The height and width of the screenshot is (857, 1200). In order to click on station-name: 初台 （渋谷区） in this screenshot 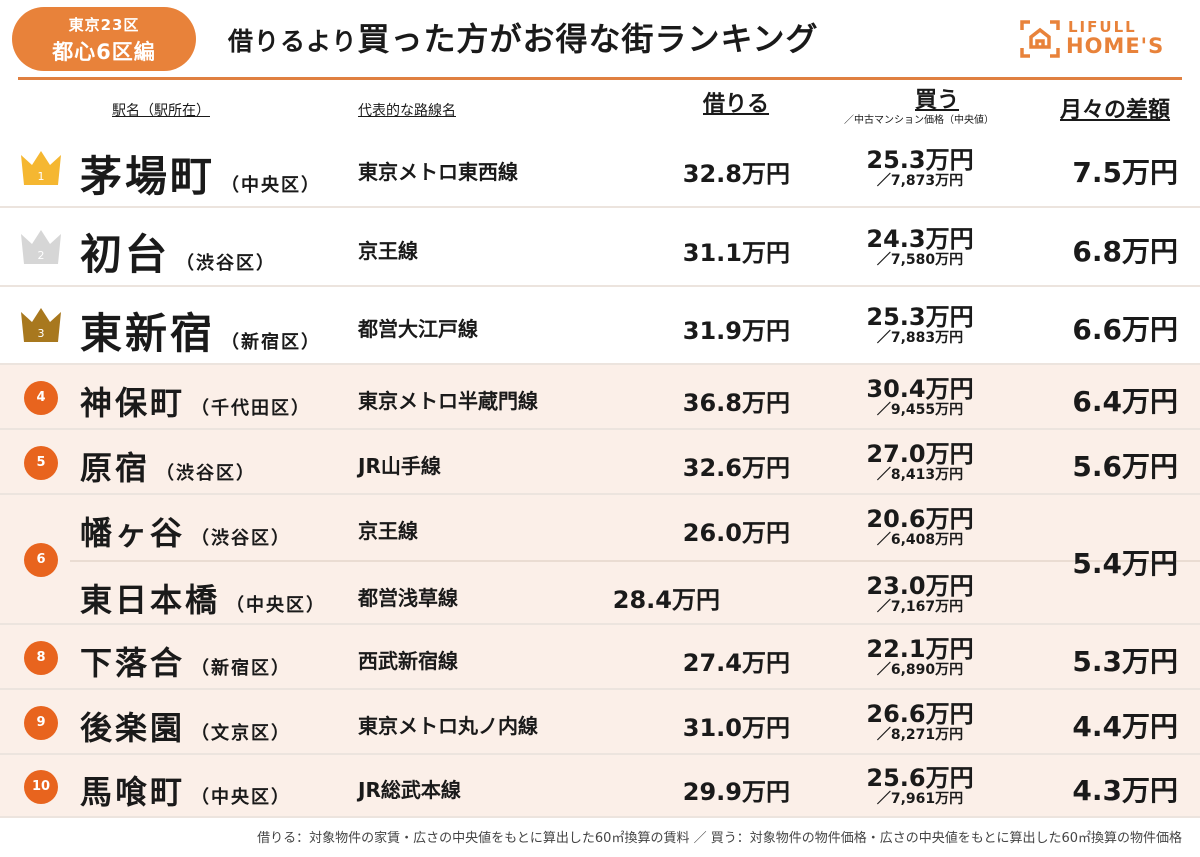, I will do `click(178, 251)`.